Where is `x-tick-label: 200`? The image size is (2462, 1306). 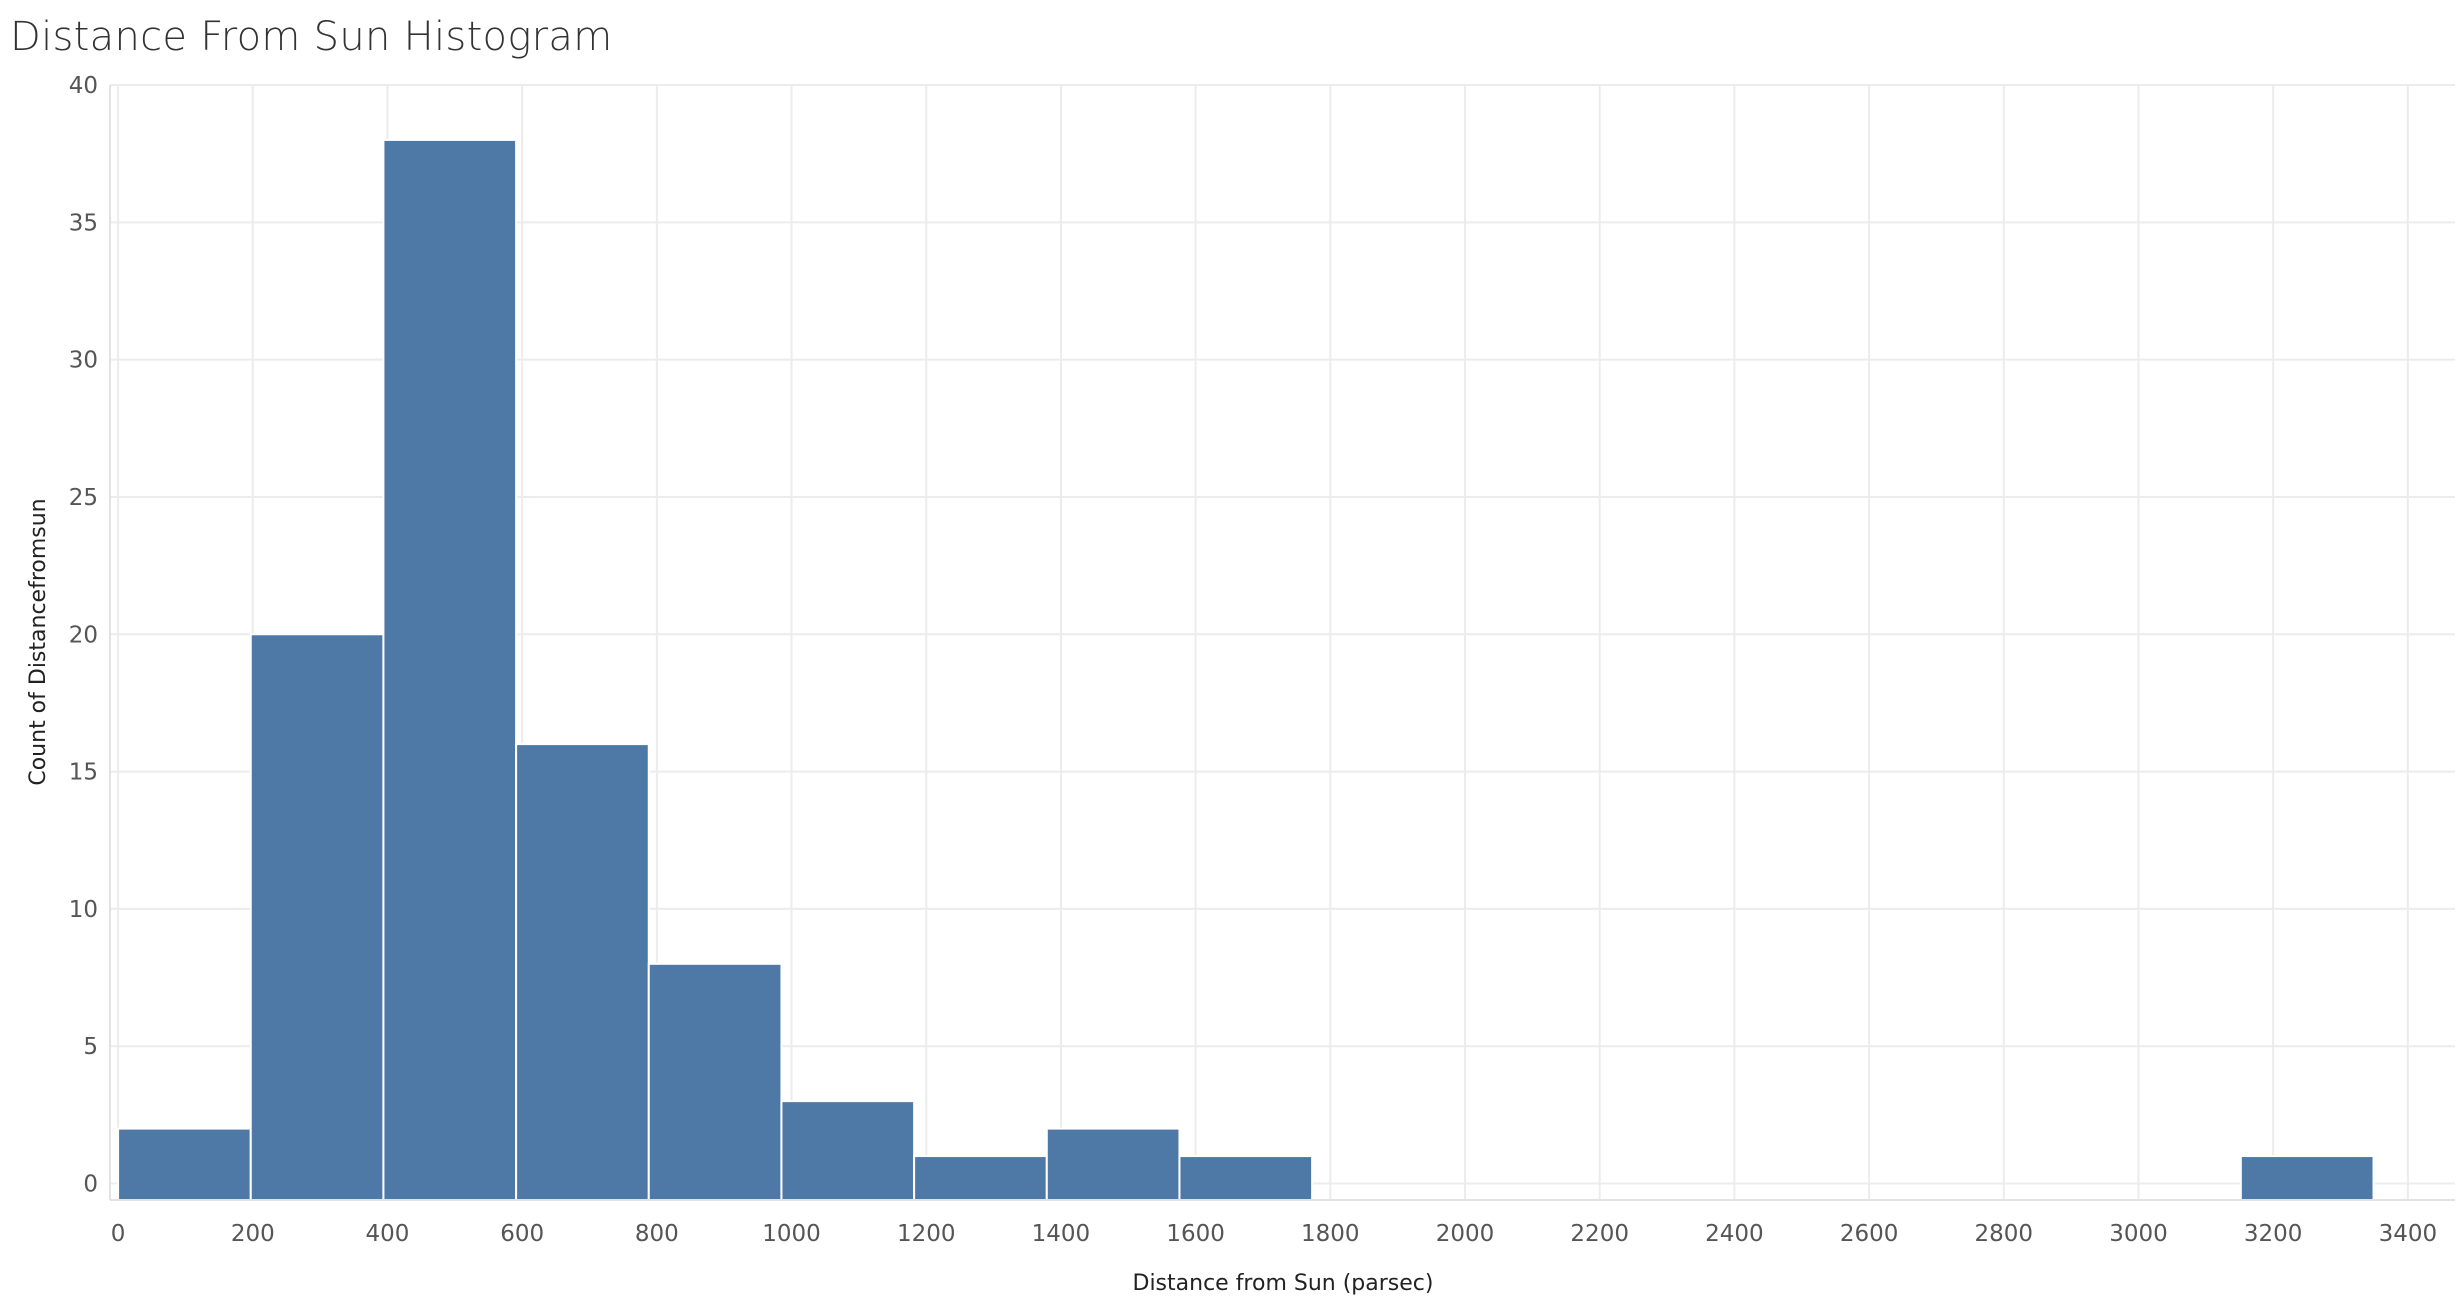 x-tick-label: 200 is located at coordinates (253, 1234).